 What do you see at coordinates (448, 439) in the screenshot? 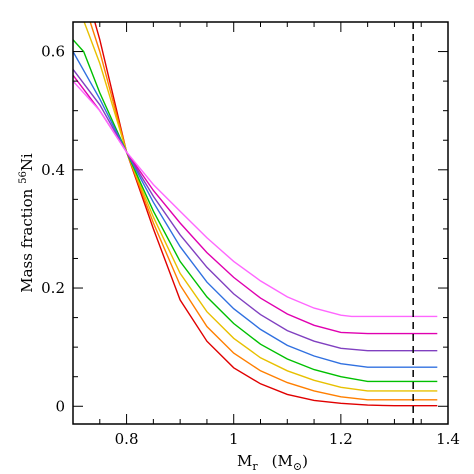
I see `x-tick-label: 1.4` at bounding box center [448, 439].